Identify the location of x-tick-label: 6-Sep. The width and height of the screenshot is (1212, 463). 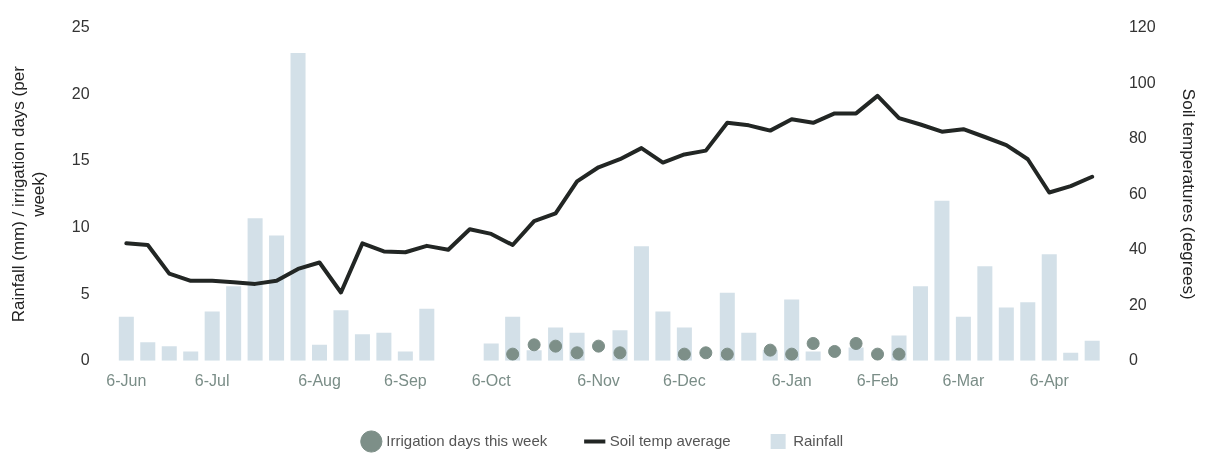
(405, 380).